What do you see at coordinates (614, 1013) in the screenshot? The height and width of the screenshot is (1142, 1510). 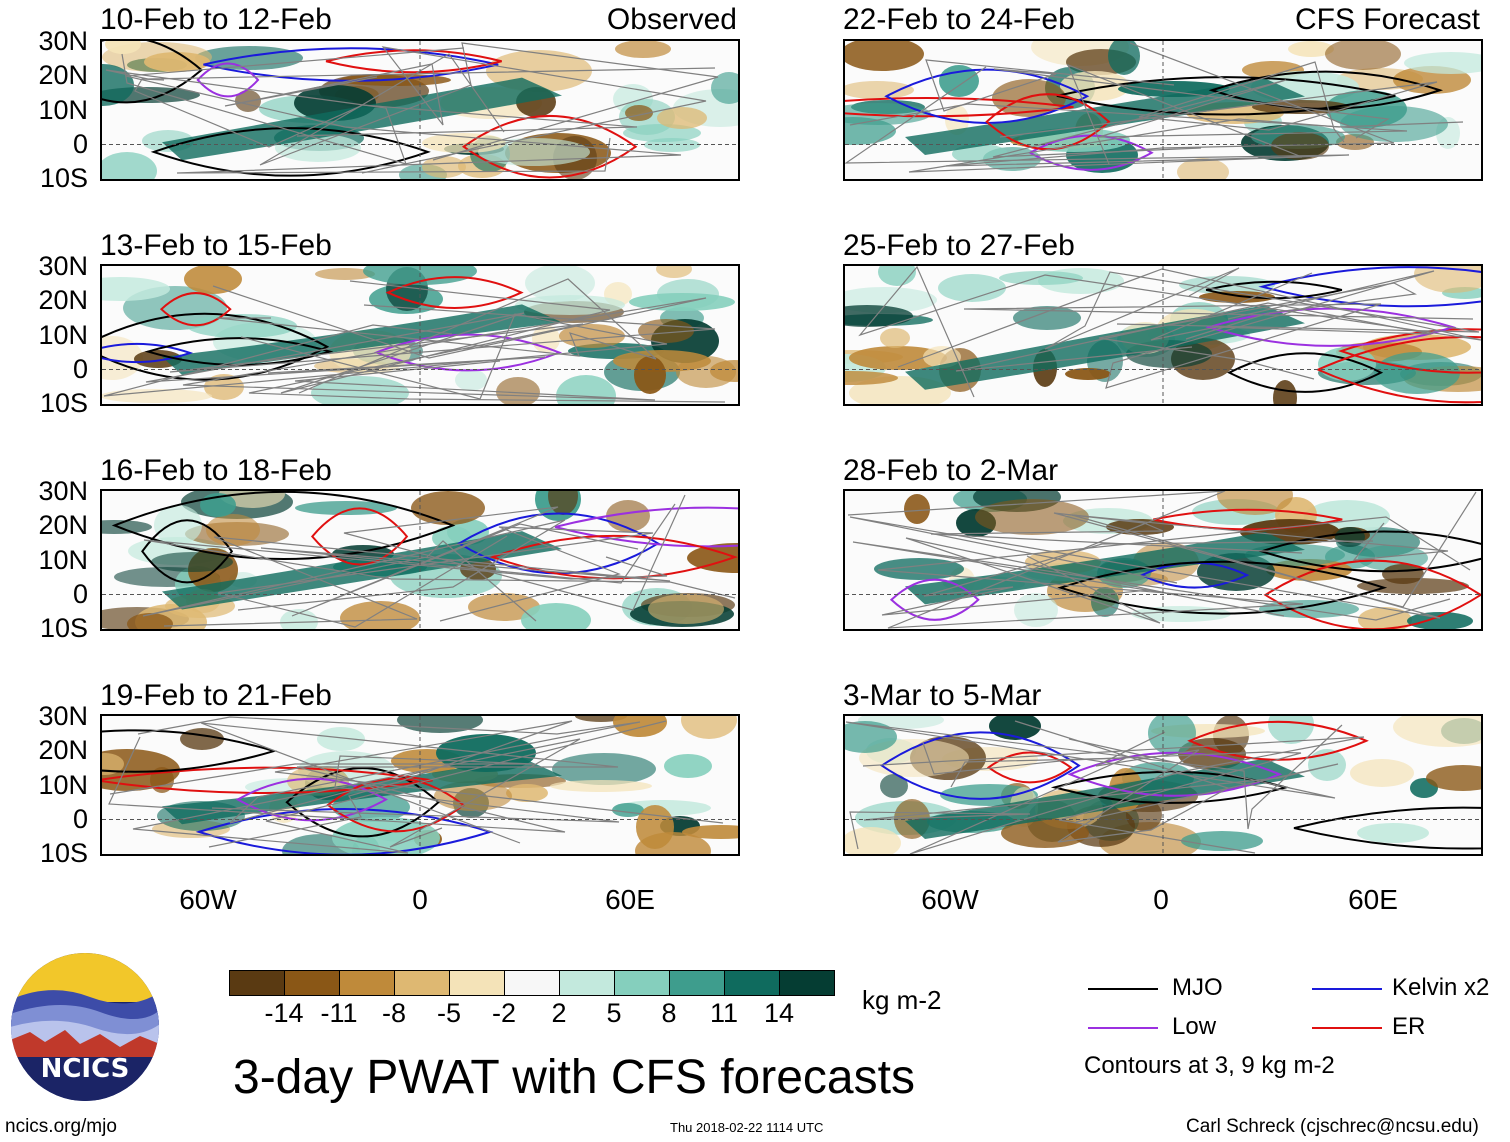 I see `colorbar-label: 5` at bounding box center [614, 1013].